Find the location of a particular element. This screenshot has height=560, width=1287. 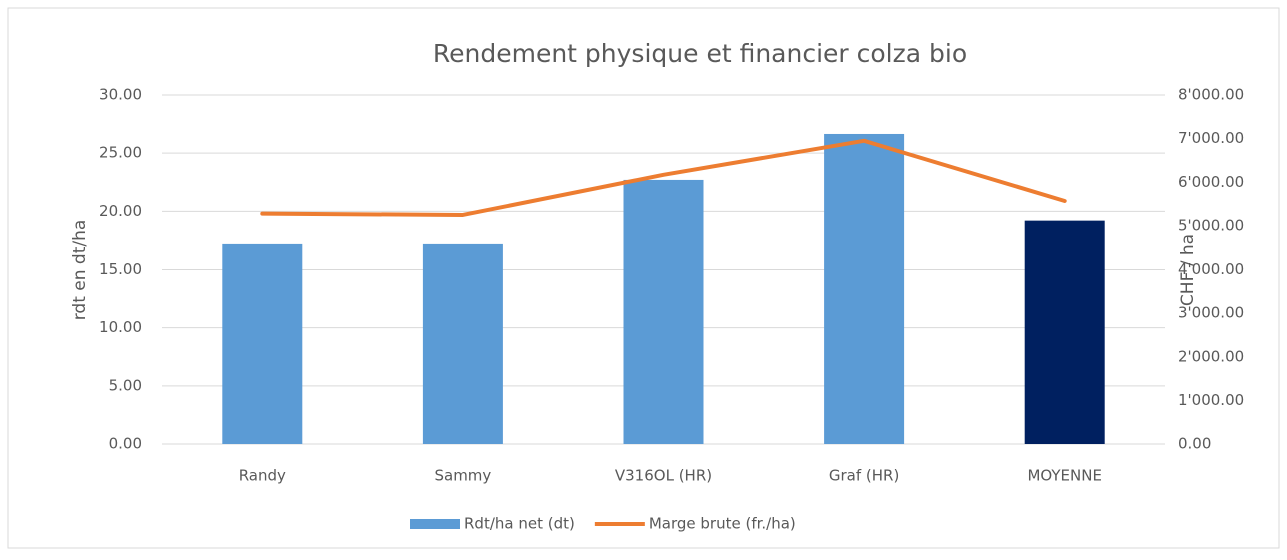

y2-axis-label: CHF / ha is located at coordinates (1188, 270).